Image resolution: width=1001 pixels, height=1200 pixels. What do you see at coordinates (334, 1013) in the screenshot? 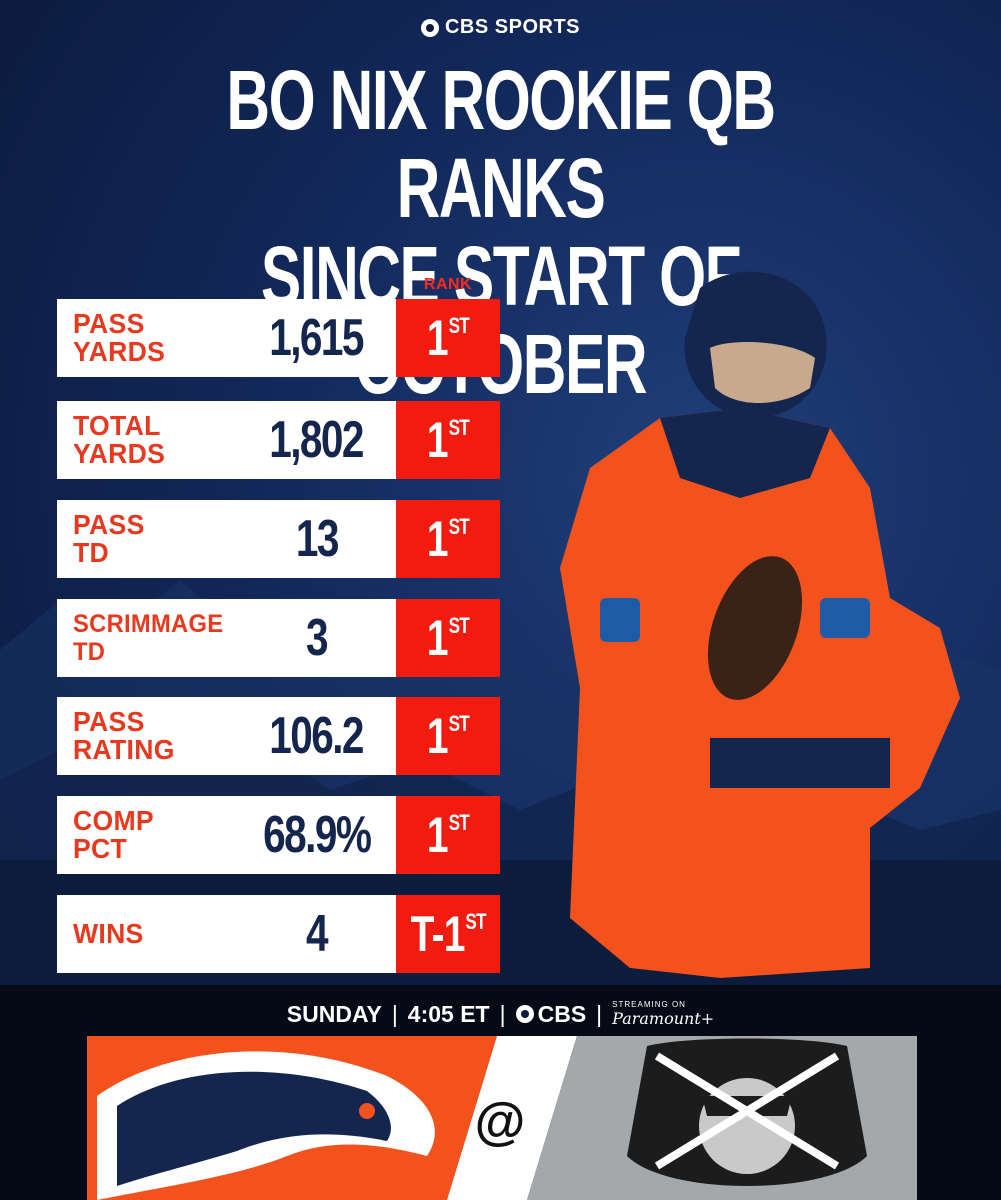
I see `game-day: SUNDAY` at bounding box center [334, 1013].